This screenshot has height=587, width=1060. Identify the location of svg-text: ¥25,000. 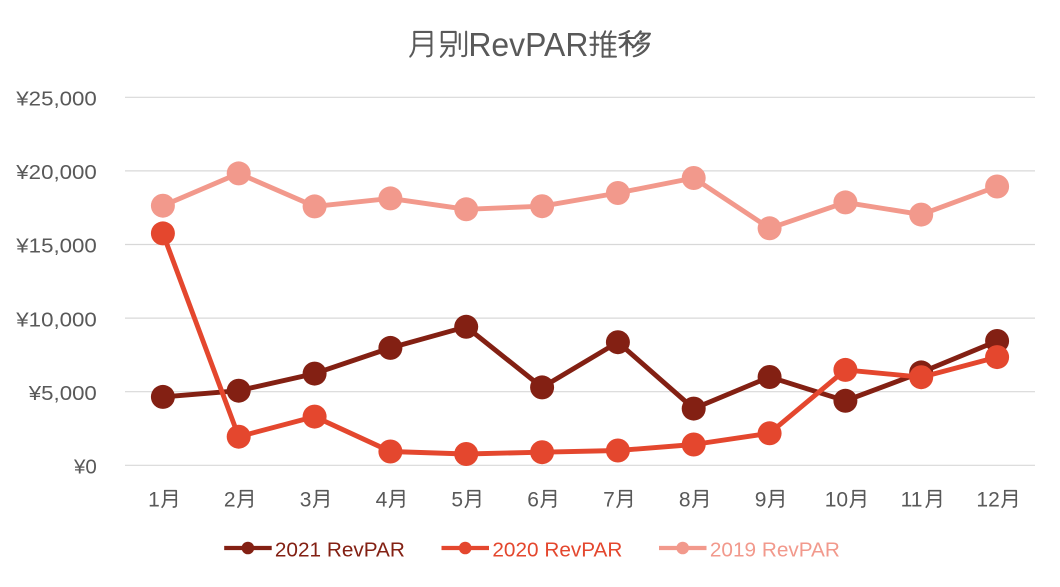
(56, 99).